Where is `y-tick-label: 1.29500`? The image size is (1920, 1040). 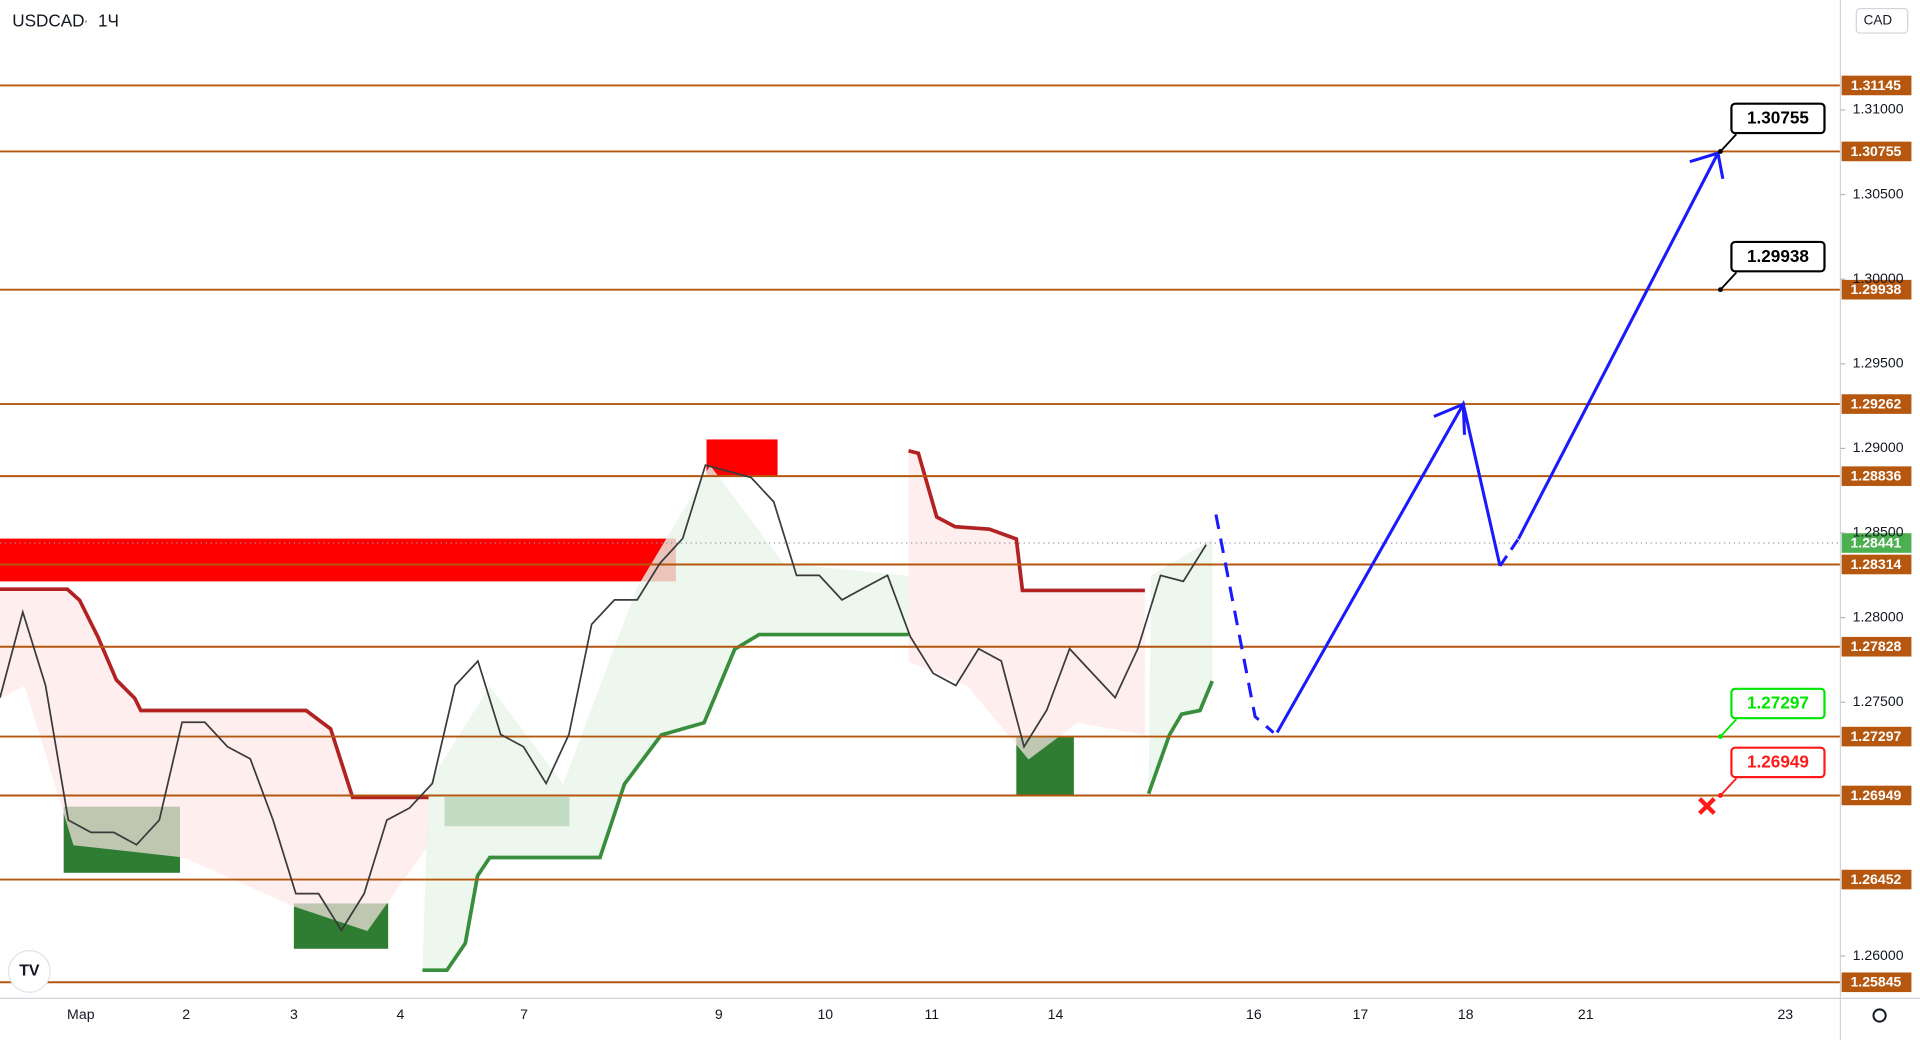
y-tick-label: 1.29500 is located at coordinates (1878, 363).